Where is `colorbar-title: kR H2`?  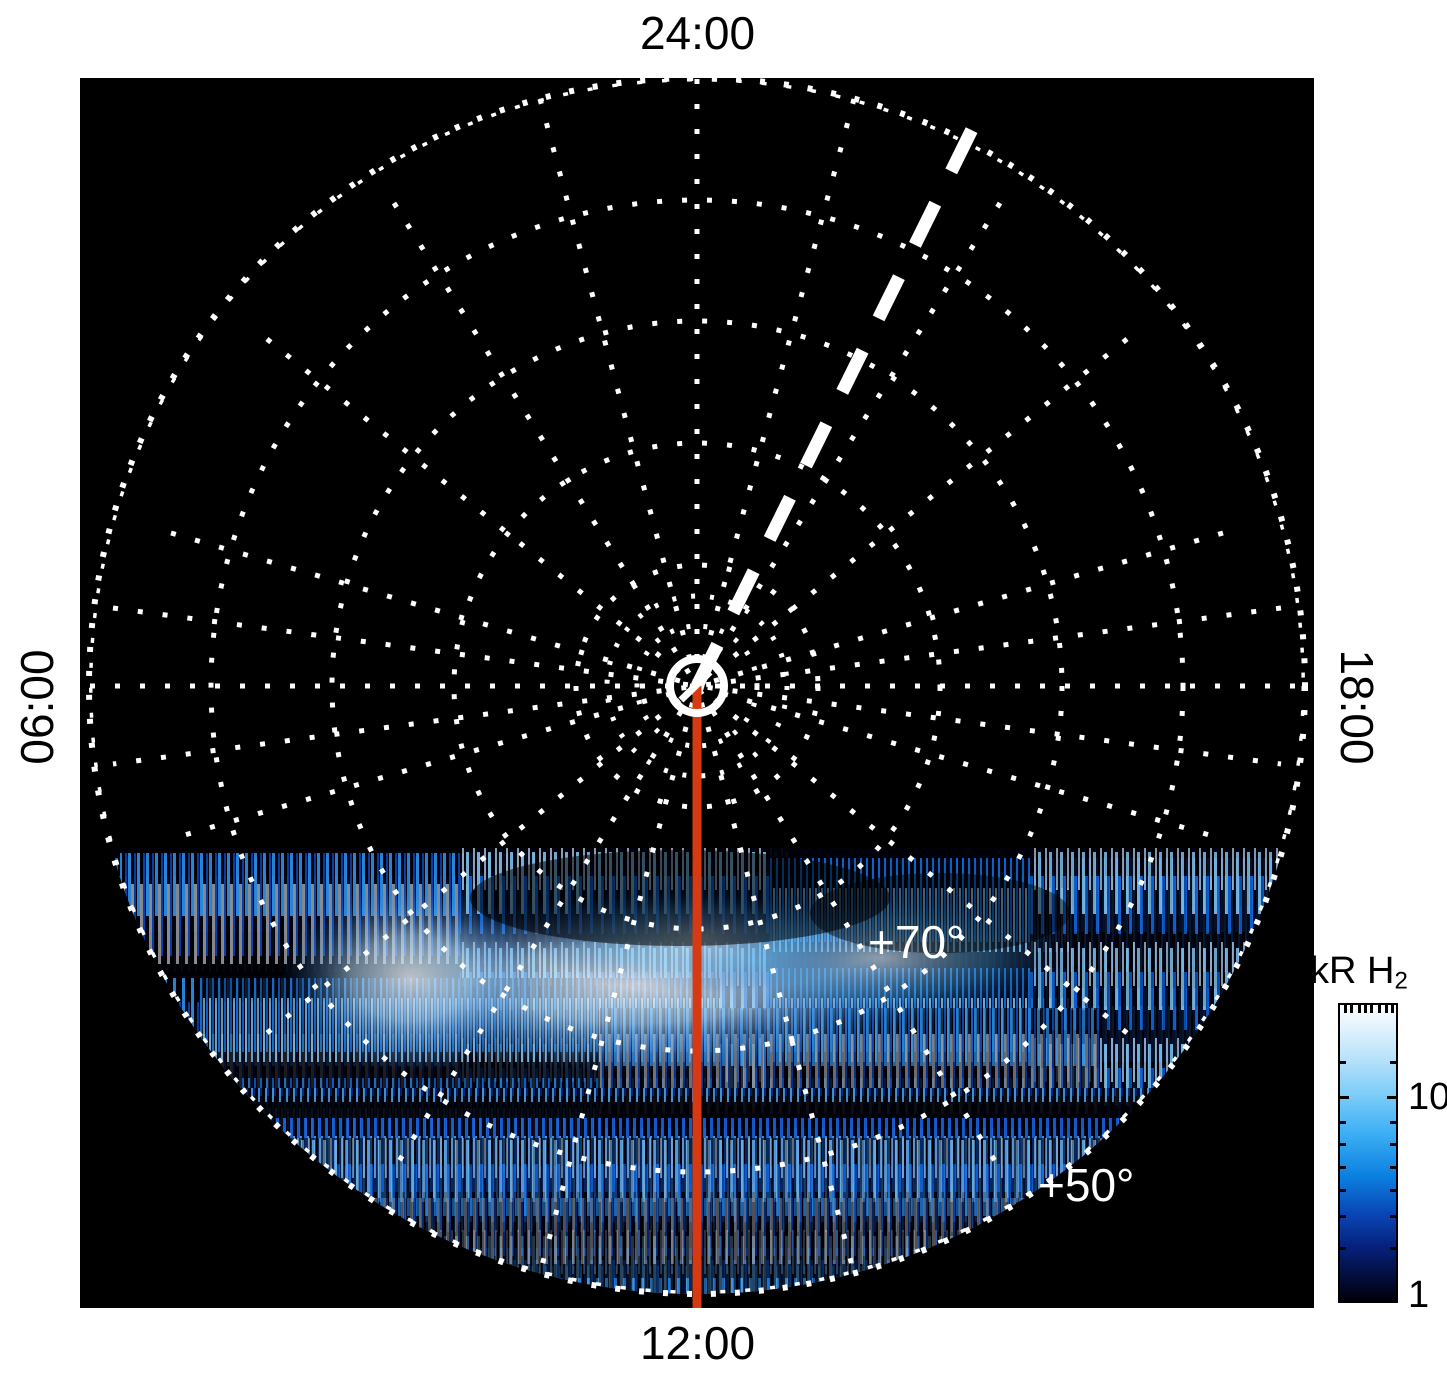 colorbar-title: kR H2 is located at coordinates (1359, 972).